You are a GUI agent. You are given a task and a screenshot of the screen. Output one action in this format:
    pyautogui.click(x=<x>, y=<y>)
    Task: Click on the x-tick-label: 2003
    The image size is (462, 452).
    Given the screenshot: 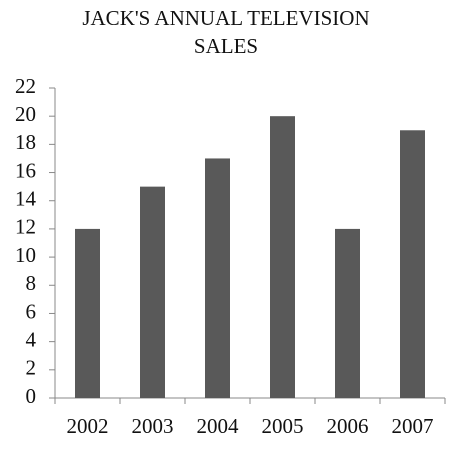 What is the action you would take?
    pyautogui.click(x=153, y=426)
    